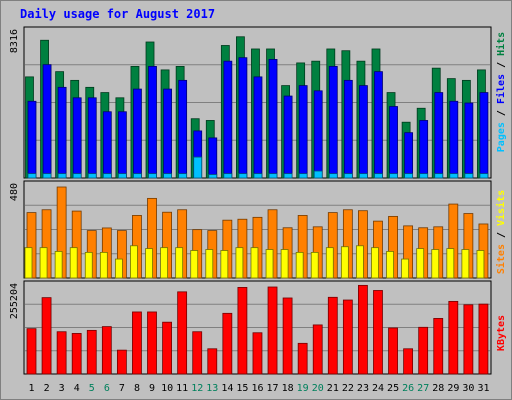 This screenshot has width=512, height=400. I want to click on x-tick-label-24: 24, so click(378, 388).